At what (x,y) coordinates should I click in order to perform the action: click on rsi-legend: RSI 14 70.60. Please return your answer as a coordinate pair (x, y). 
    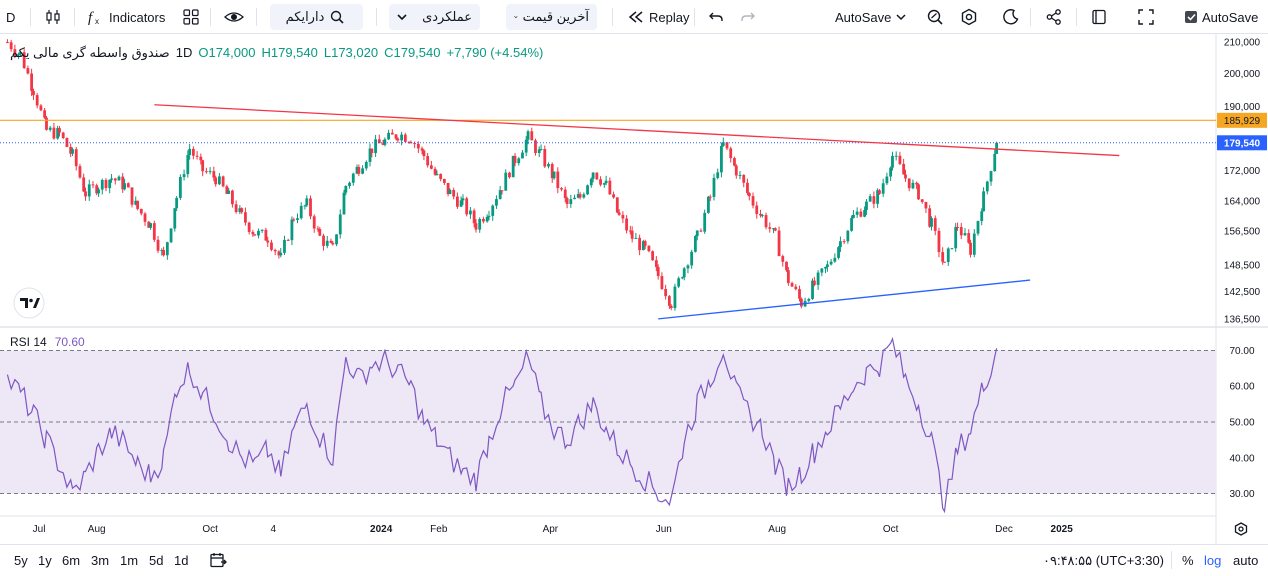
    Looking at the image, I should click on (47, 342).